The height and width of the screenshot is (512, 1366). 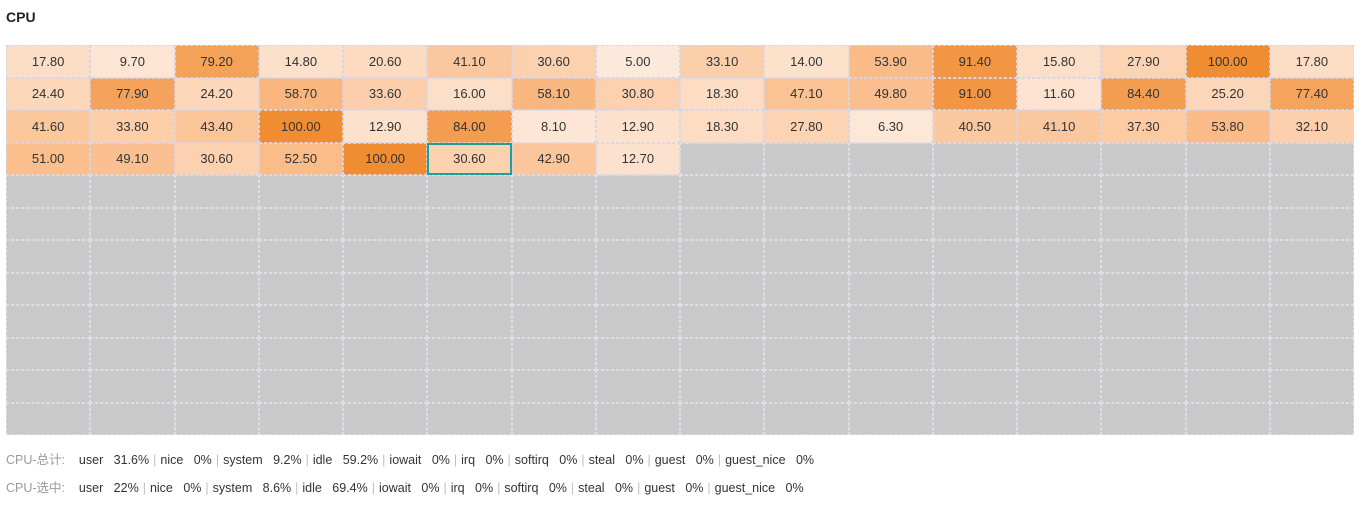 I want to click on cpu-core-cell: 33.60, so click(x=385, y=93).